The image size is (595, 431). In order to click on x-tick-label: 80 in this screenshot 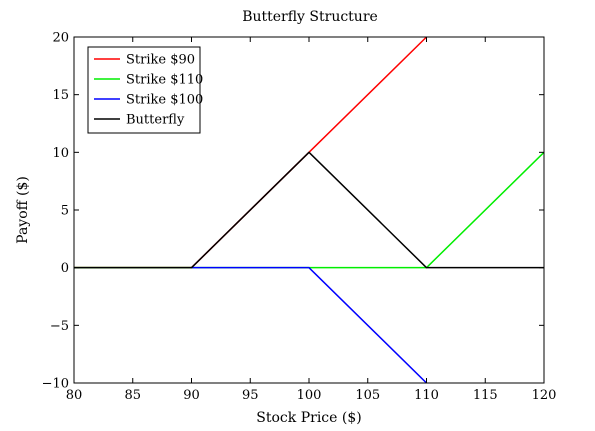, I will do `click(74, 395)`.